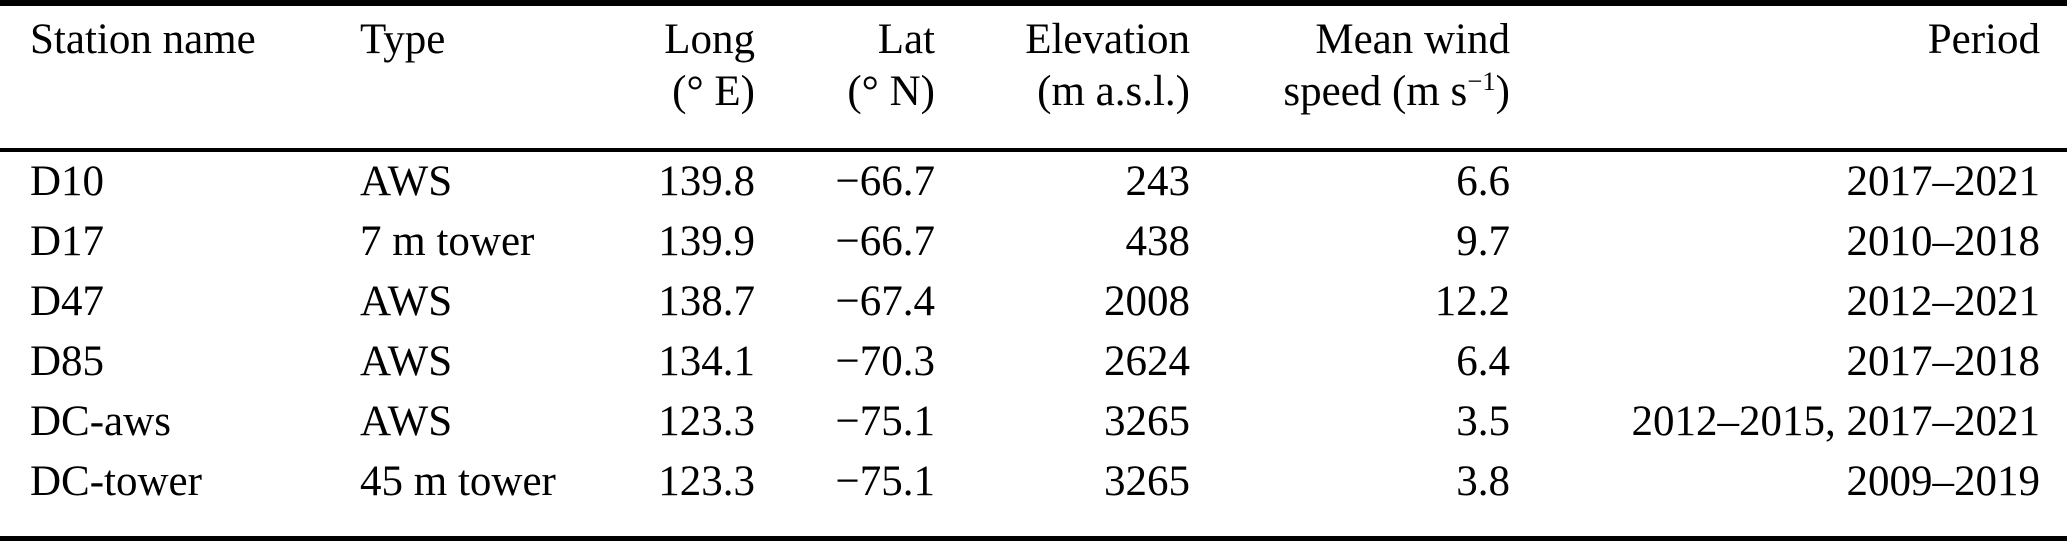 This screenshot has width=2067, height=545. What do you see at coordinates (1033, 181) in the screenshot?
I see `table-row: D10 AWS 139.8 −66.7 243 6.6 2017–2021` at bounding box center [1033, 181].